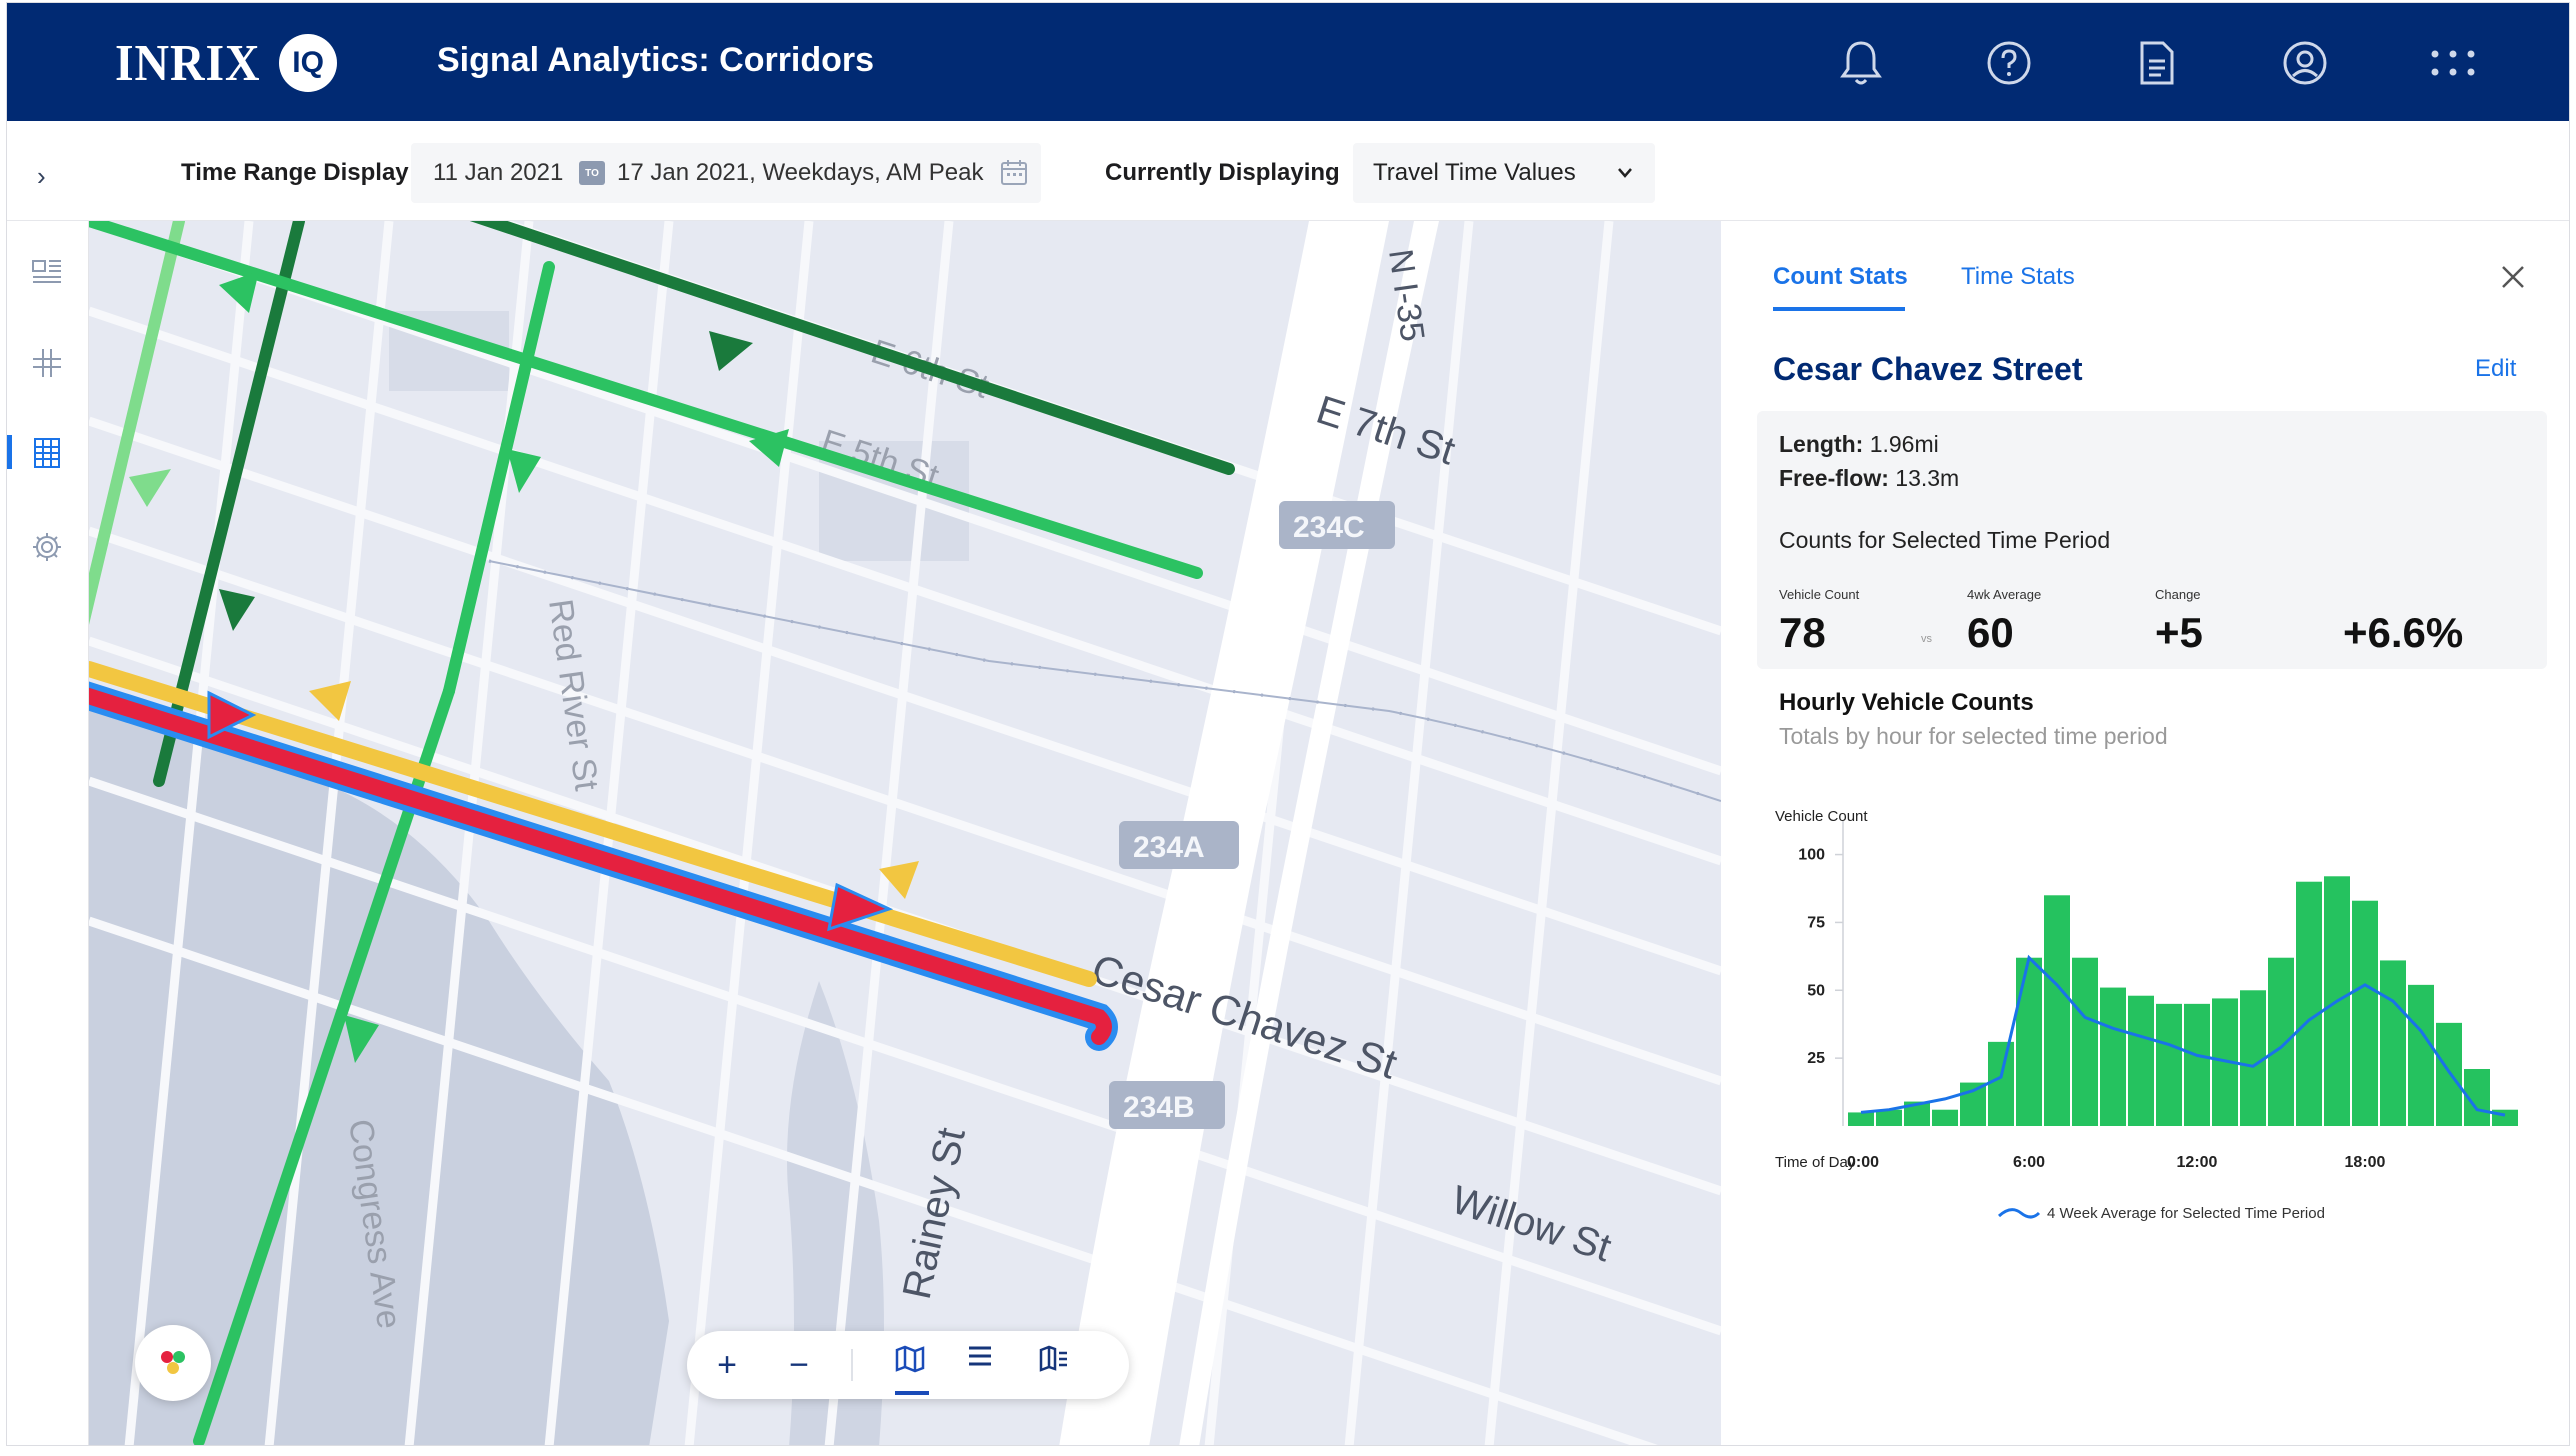  I want to click on exit-shield-234a-bg, so click(1179, 845).